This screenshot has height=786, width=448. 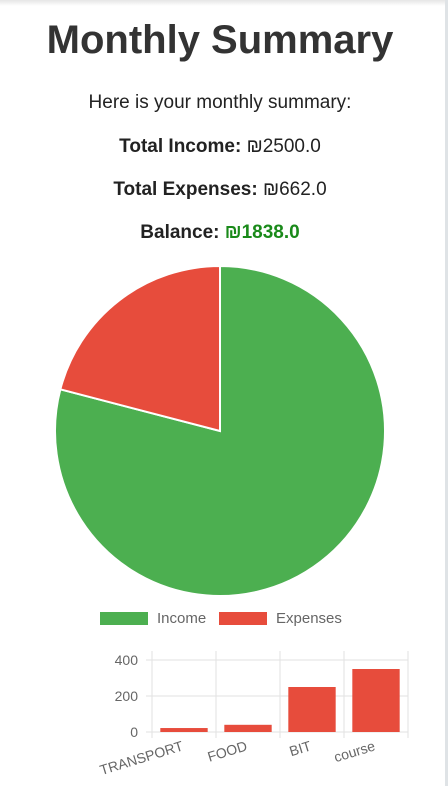 I want to click on x-tick-label: FOOD, so click(x=227, y=751).